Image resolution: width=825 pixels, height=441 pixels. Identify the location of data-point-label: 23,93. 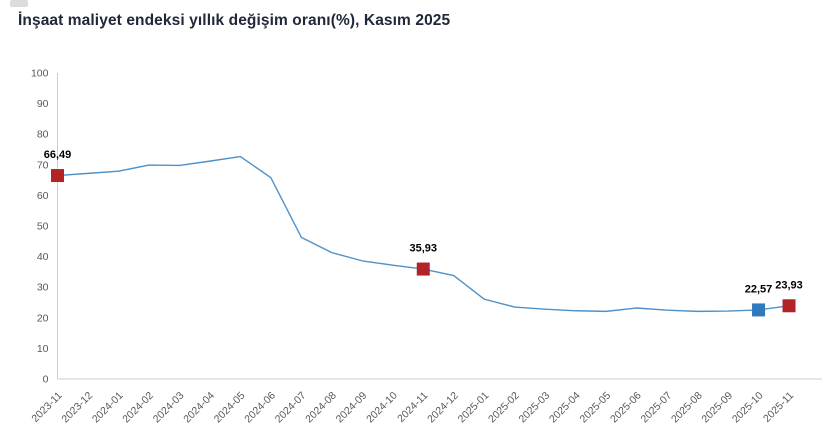
(789, 285).